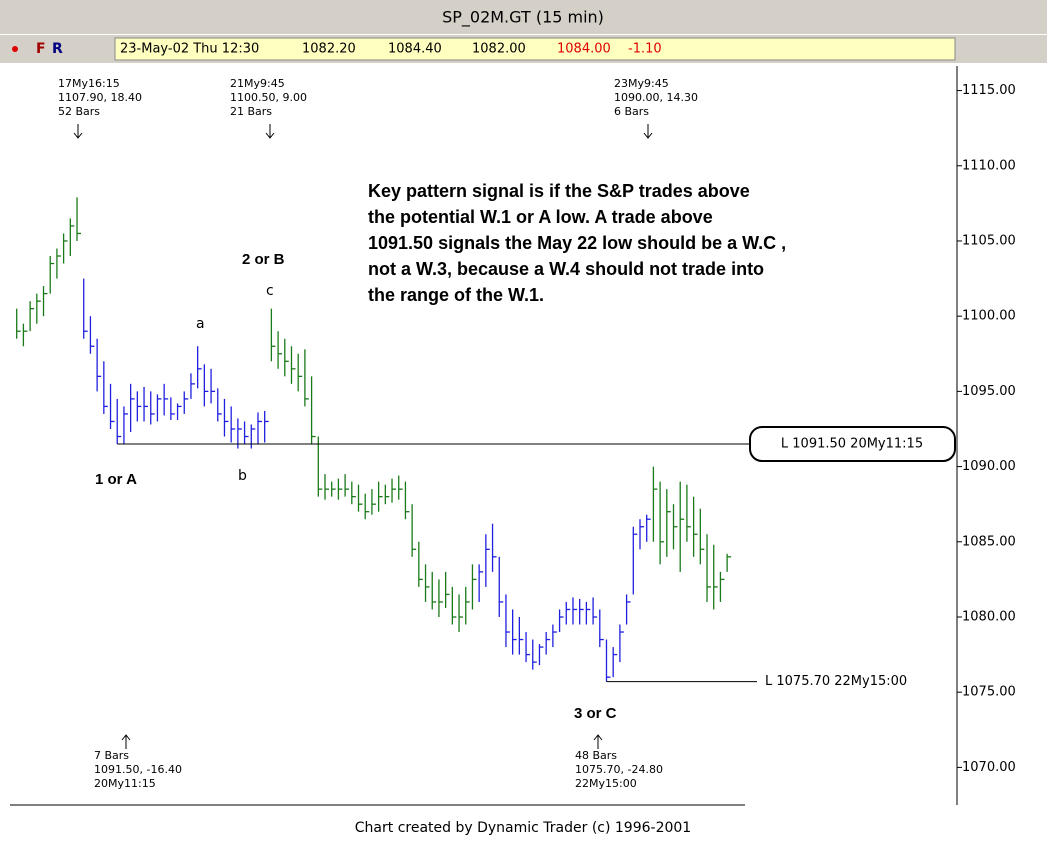 The width and height of the screenshot is (1047, 863). What do you see at coordinates (116, 479) in the screenshot?
I see `wave-label: 1 or A` at bounding box center [116, 479].